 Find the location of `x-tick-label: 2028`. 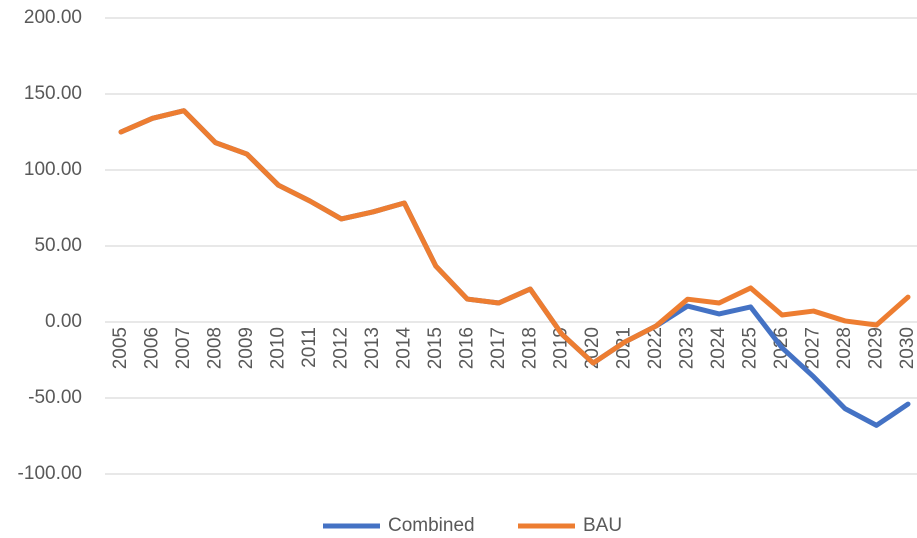

x-tick-label: 2028 is located at coordinates (844, 348).